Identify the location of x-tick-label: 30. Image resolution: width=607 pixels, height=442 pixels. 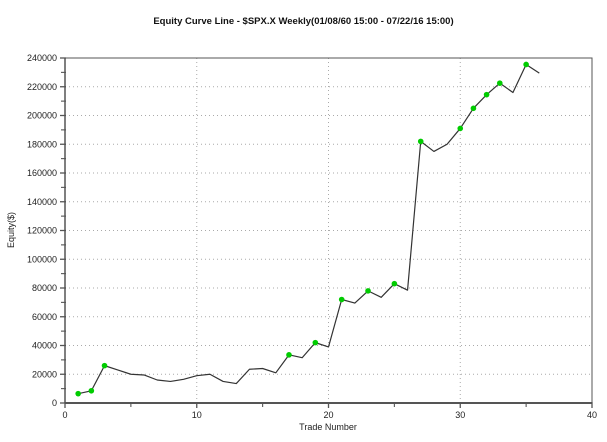
(460, 415).